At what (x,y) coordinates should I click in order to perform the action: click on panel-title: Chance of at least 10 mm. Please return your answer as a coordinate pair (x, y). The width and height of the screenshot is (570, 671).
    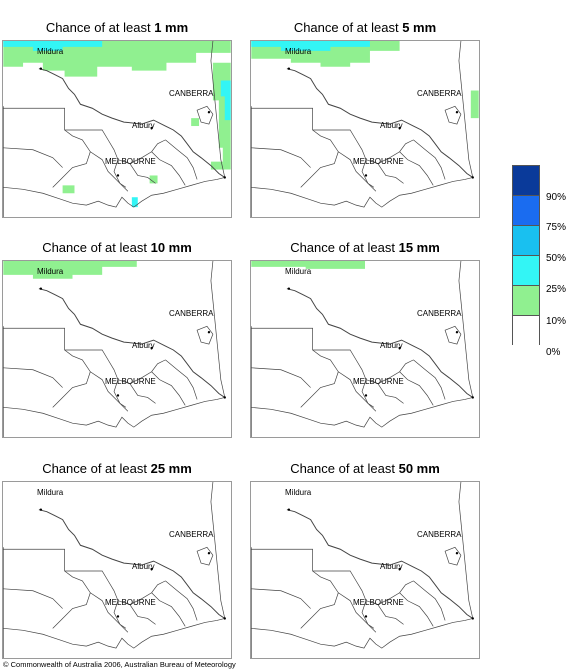
    Looking at the image, I should click on (117, 247).